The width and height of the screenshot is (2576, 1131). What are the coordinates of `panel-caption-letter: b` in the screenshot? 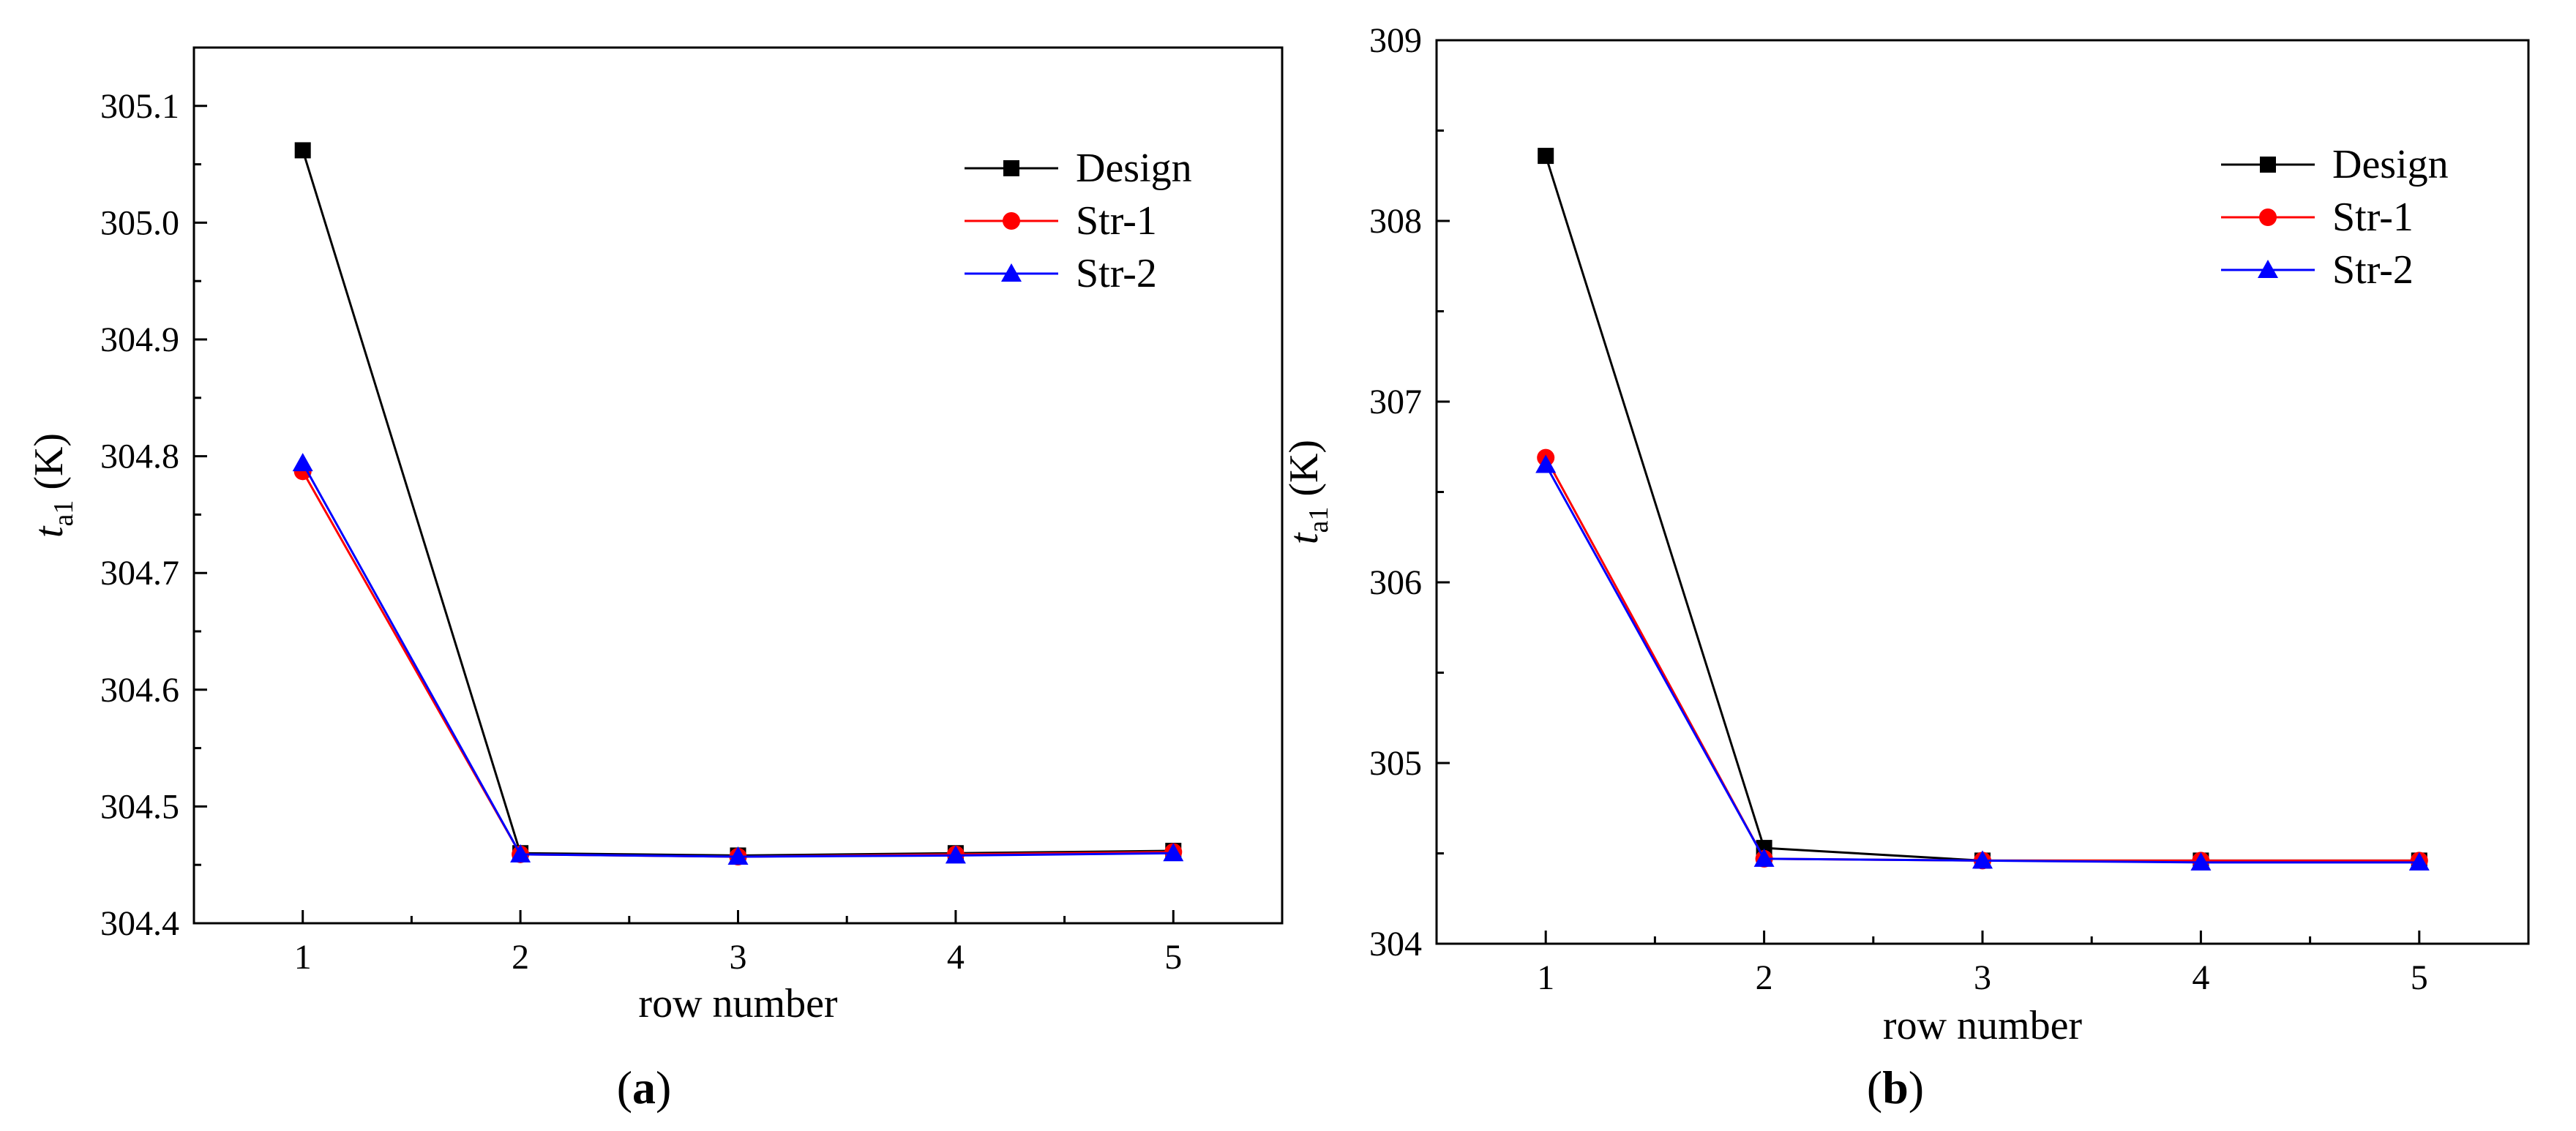 It's located at (1895, 1087).